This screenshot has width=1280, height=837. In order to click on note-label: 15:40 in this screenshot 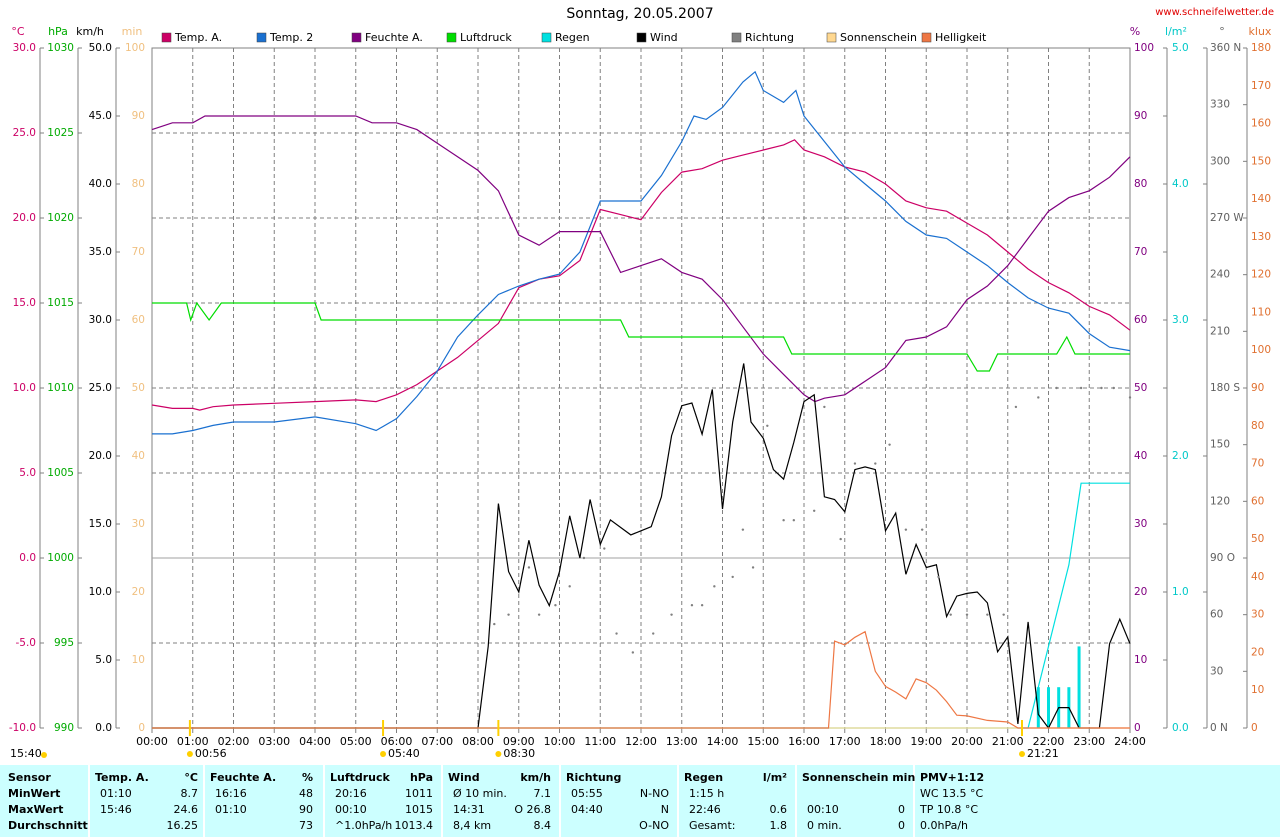, I will do `click(26, 753)`.